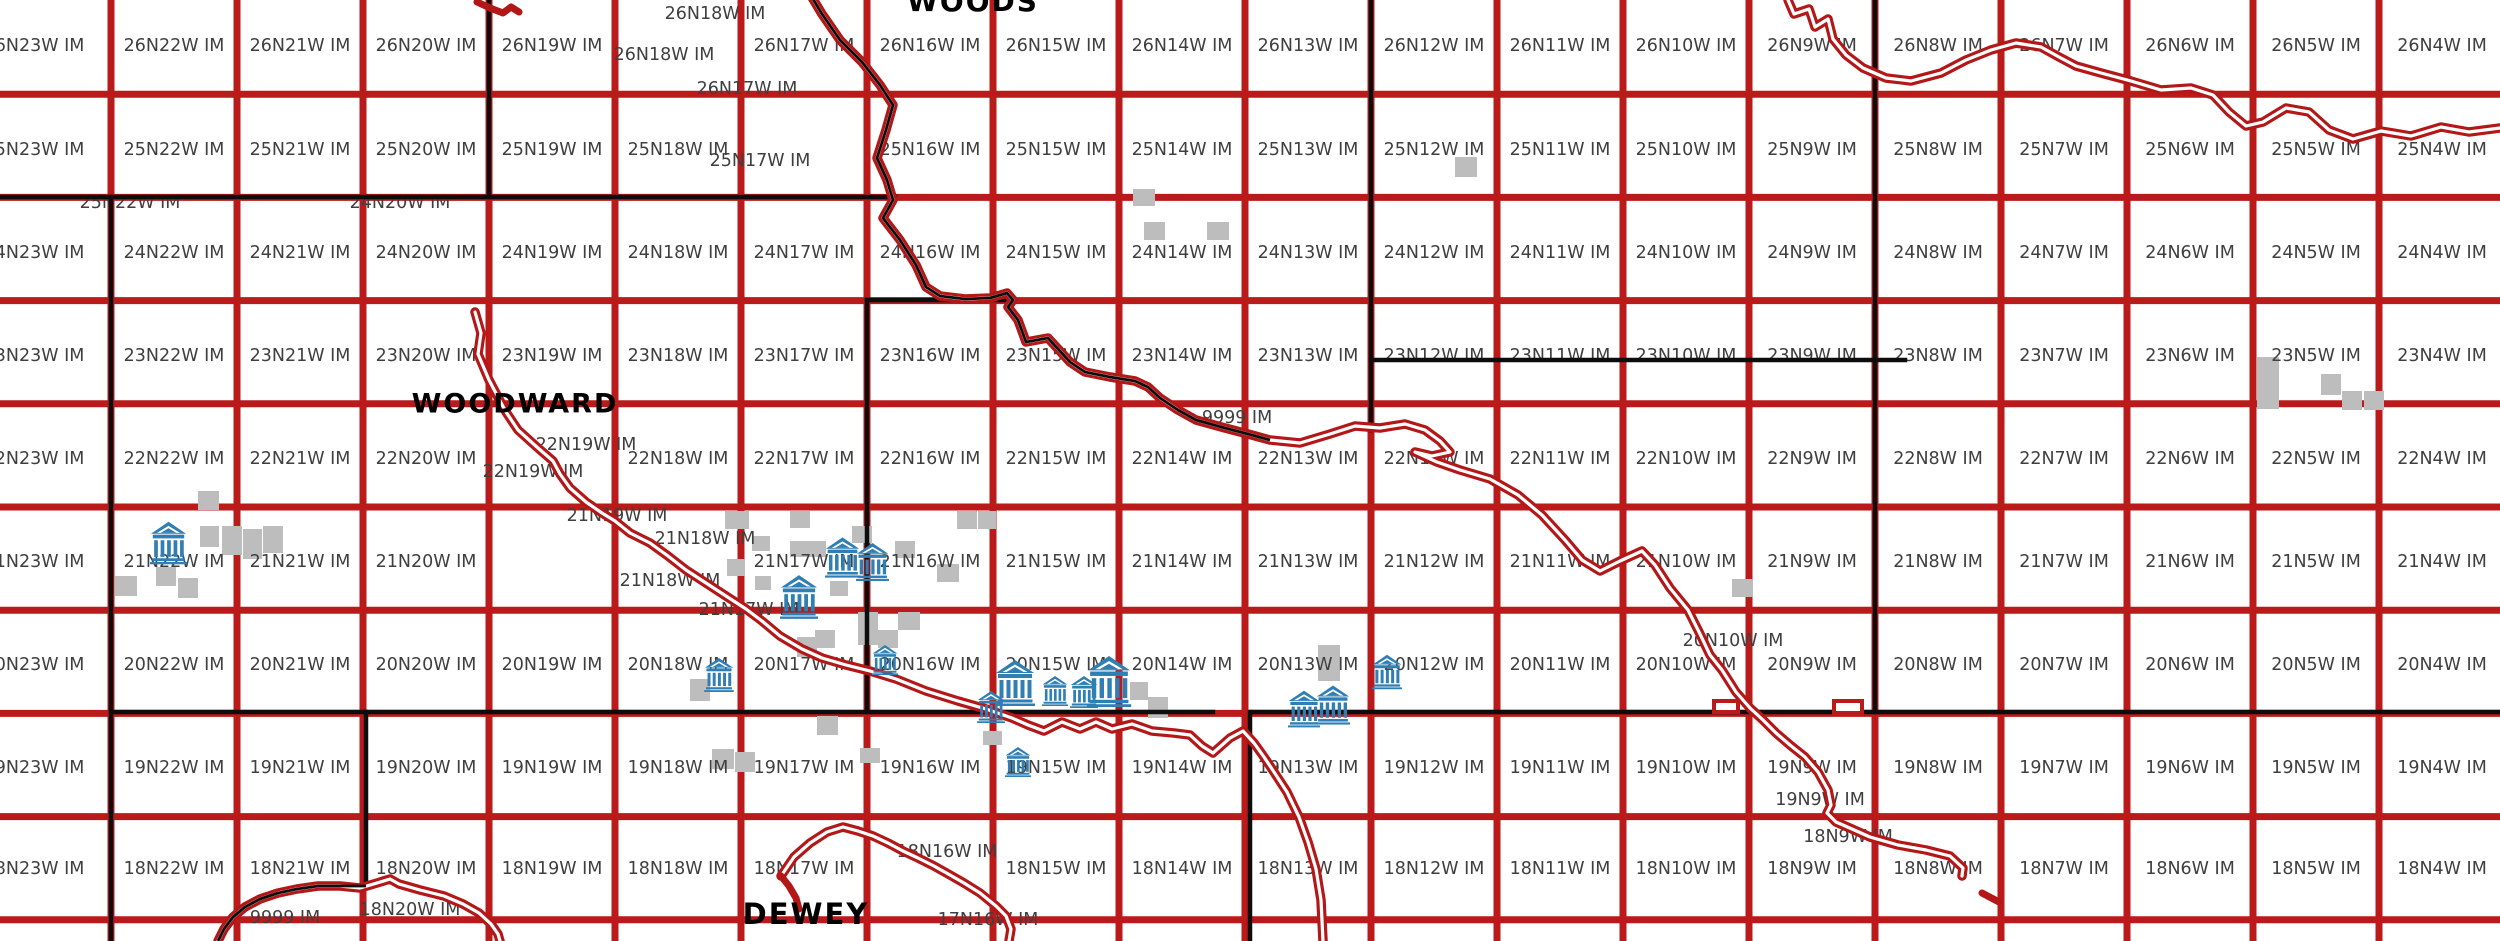 This screenshot has width=2500, height=941. Describe the element at coordinates (2442, 665) in the screenshot. I see `township-label: 20N4W IM` at that location.